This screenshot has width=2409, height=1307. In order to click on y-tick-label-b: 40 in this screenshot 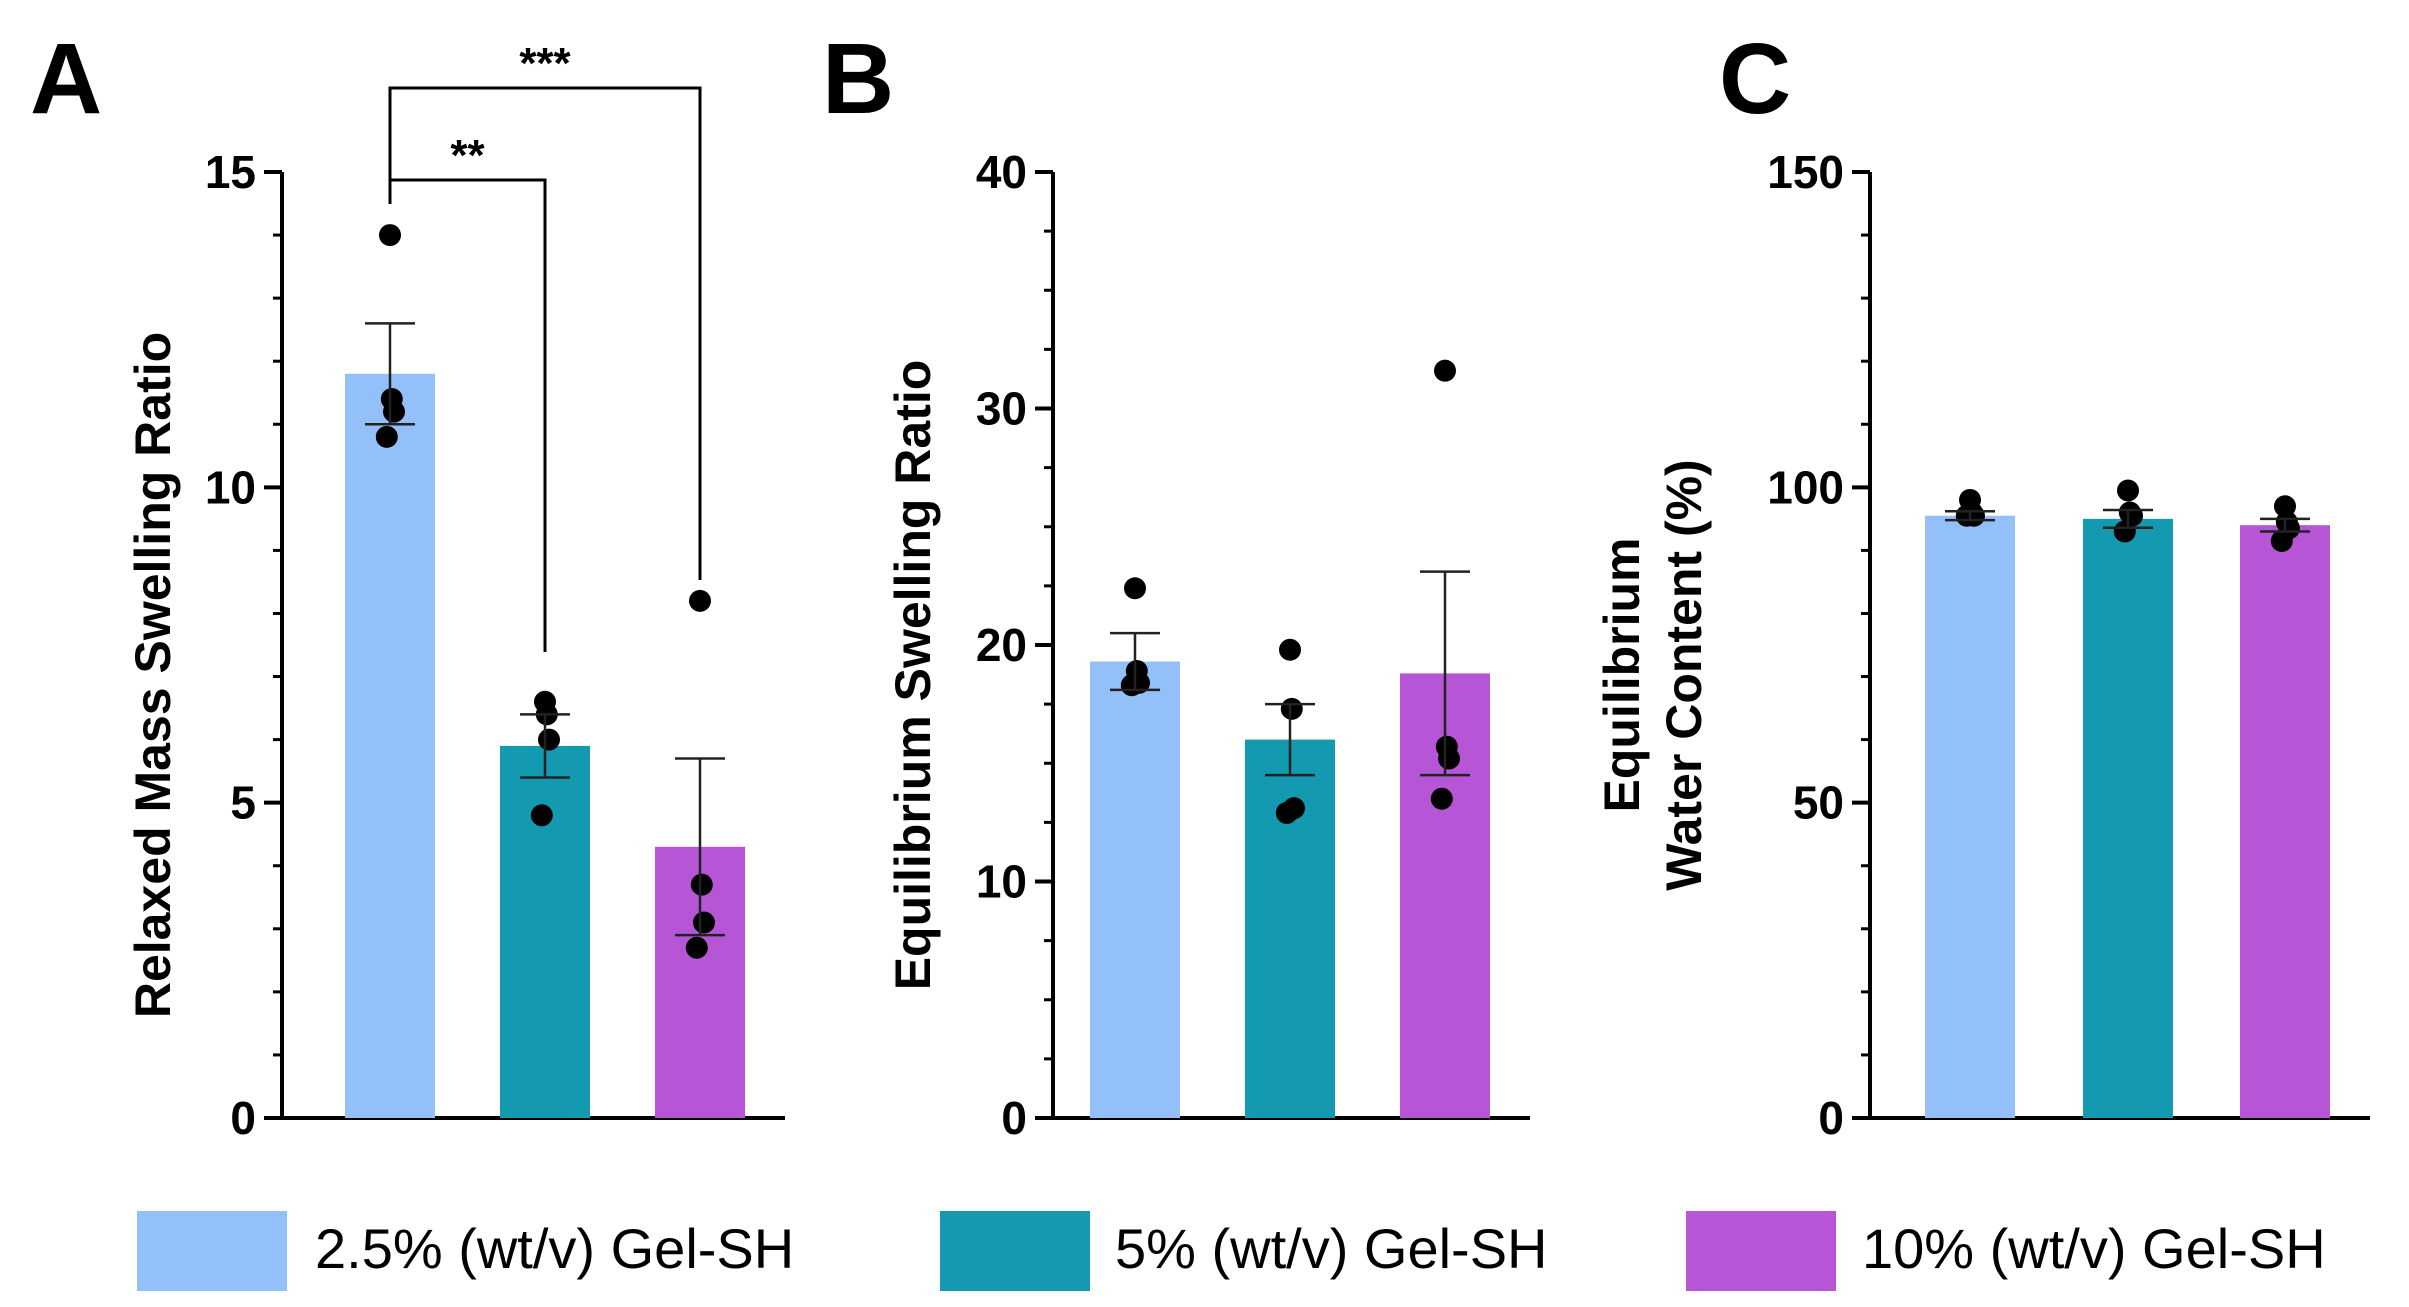, I will do `click(1001, 172)`.